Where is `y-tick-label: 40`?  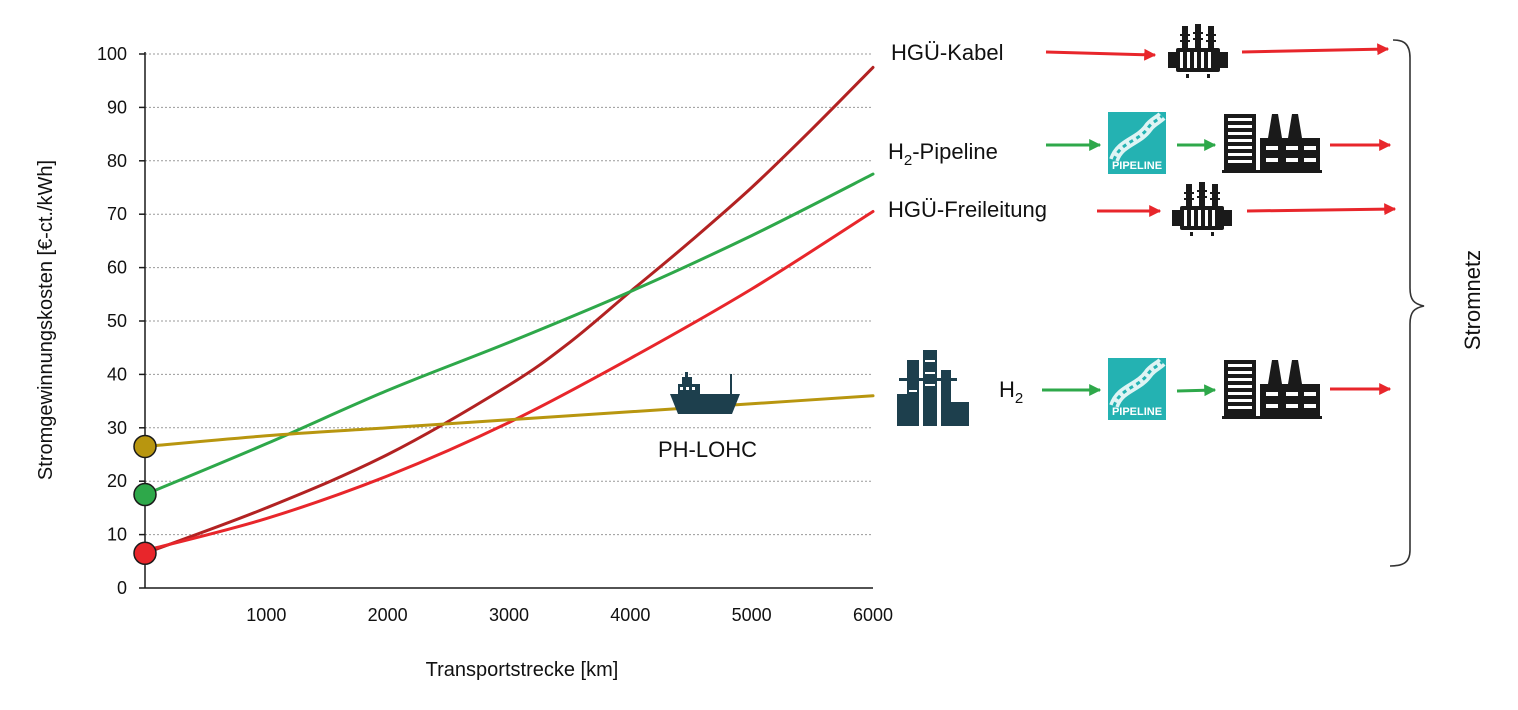
y-tick-label: 40 is located at coordinates (117, 374).